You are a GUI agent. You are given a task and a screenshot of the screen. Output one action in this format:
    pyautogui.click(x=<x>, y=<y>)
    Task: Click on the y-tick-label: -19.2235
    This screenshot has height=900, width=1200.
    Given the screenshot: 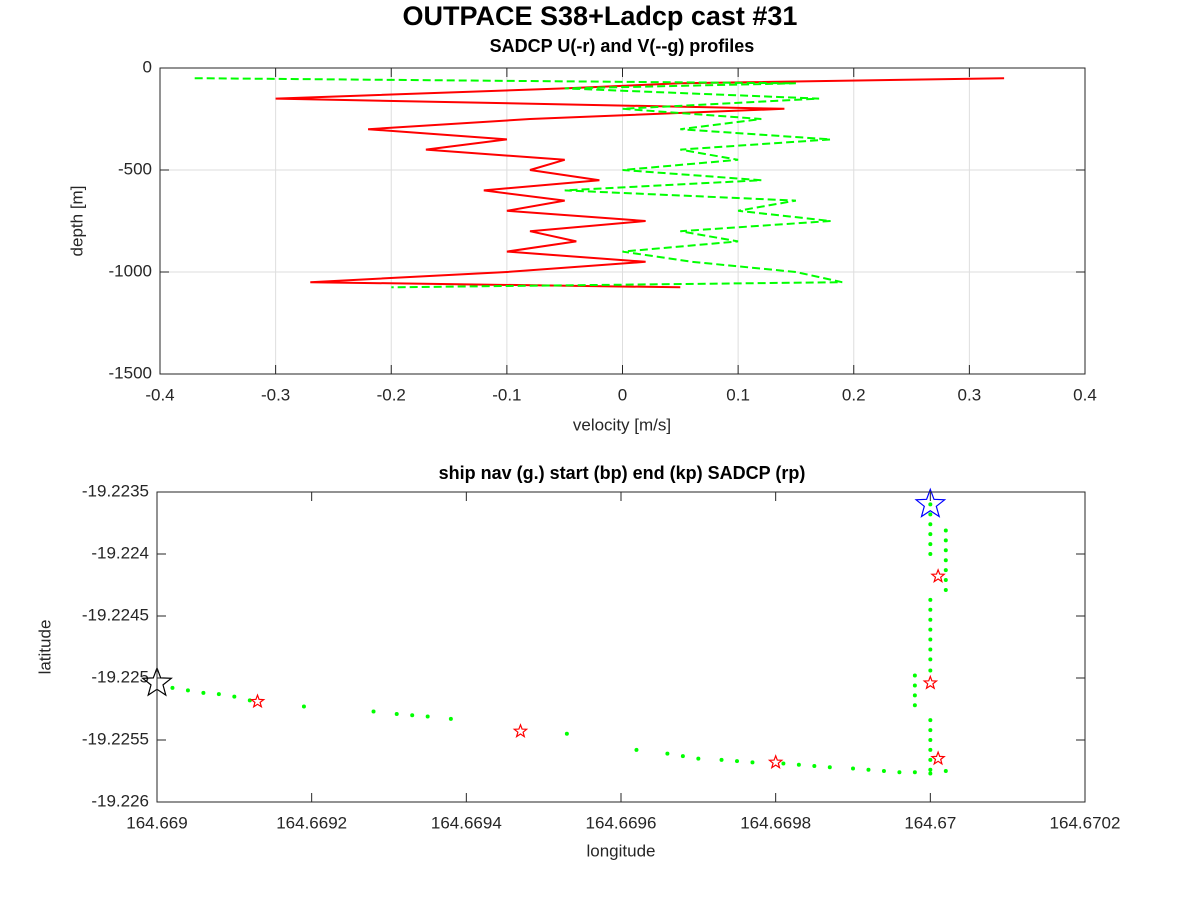 What is the action you would take?
    pyautogui.click(x=115, y=490)
    